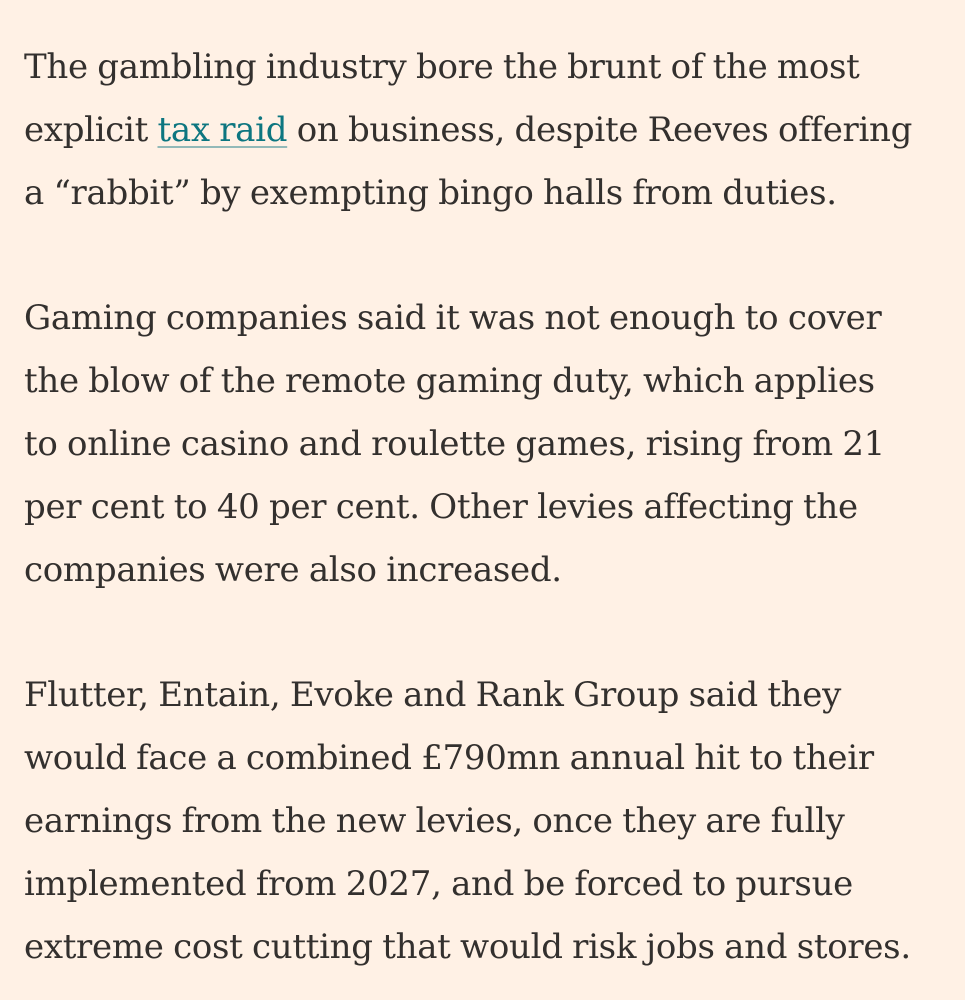  What do you see at coordinates (293, 570) in the screenshot?
I see `paragraph-2-line-5: companies were also increased.` at bounding box center [293, 570].